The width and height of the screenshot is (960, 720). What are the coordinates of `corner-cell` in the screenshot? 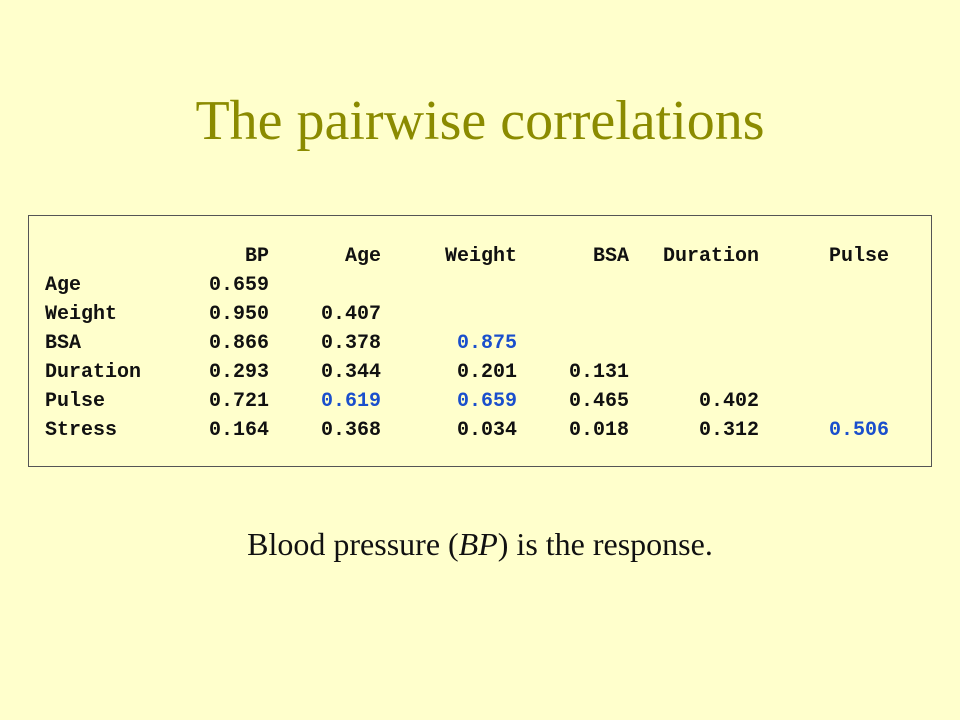 It's located at (115, 256).